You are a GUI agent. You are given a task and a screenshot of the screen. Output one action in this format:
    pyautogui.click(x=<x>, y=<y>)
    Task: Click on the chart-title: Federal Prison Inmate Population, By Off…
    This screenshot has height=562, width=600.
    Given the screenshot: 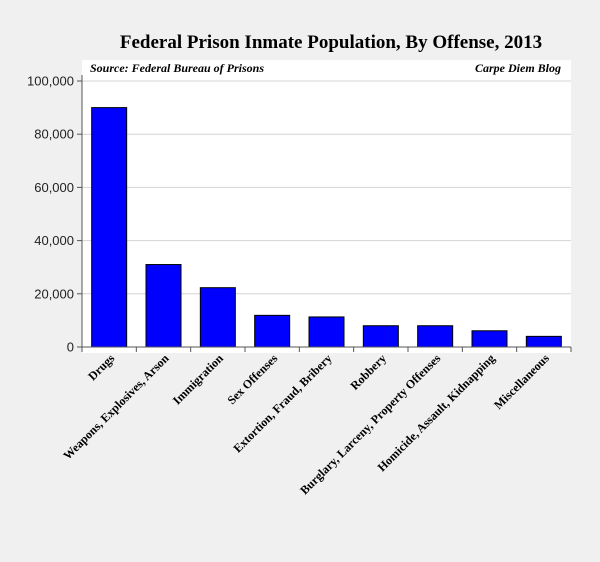 What is the action you would take?
    pyautogui.click(x=331, y=42)
    